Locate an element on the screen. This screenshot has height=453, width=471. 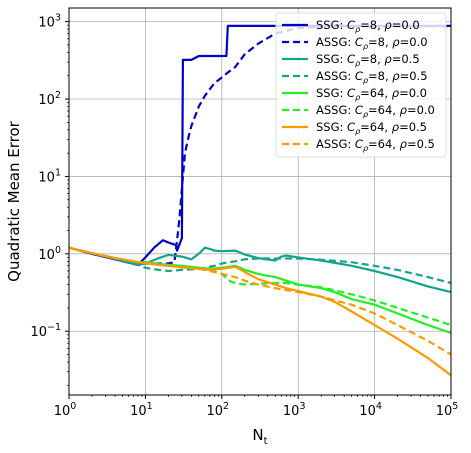
x-tick-exp: 1 is located at coordinates (150, 406).